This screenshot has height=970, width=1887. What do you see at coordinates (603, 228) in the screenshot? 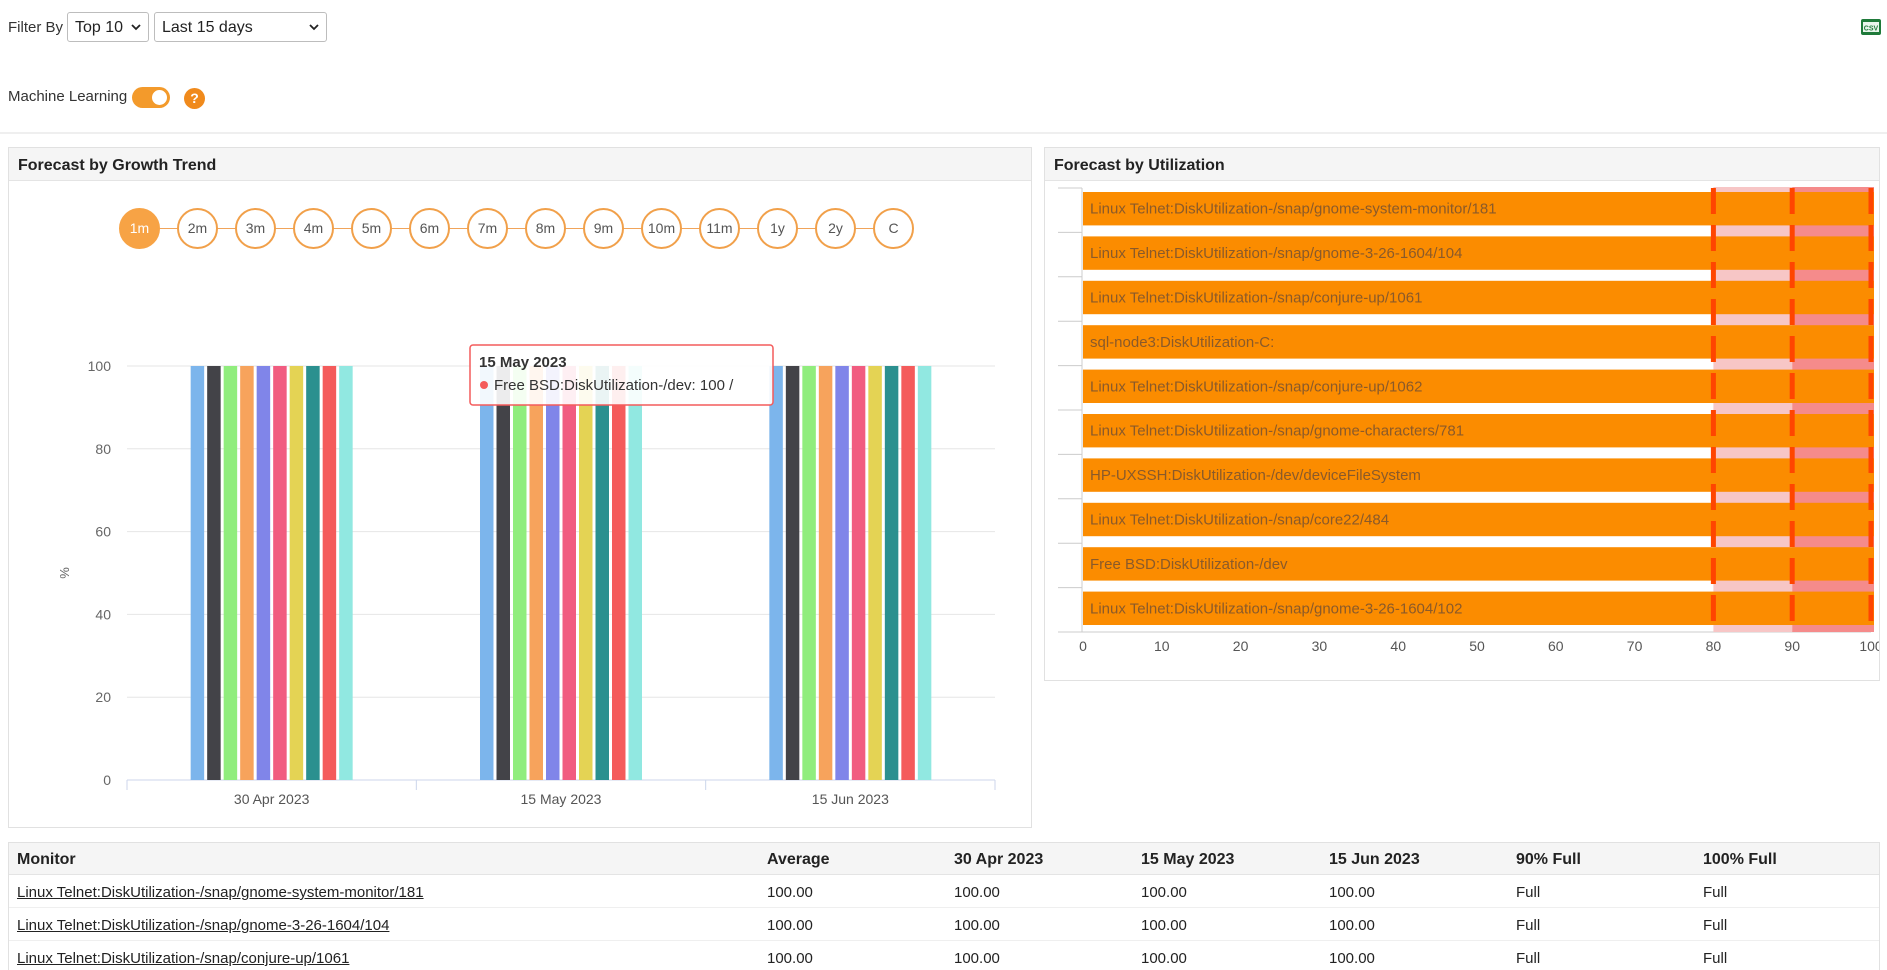
I see `period-pill-9m: 9m` at bounding box center [603, 228].